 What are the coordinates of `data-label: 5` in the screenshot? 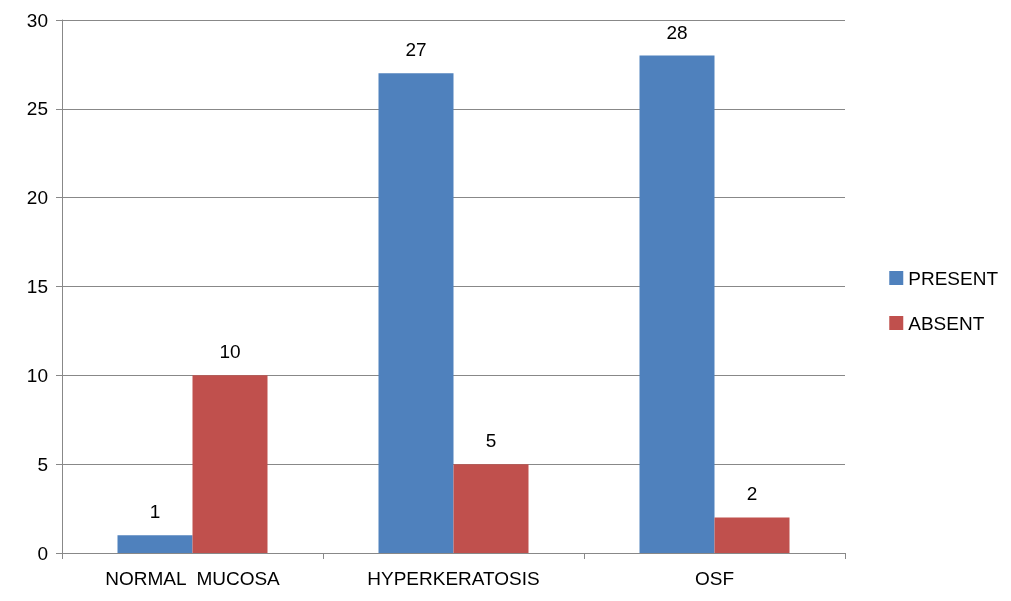 It's located at (491, 441).